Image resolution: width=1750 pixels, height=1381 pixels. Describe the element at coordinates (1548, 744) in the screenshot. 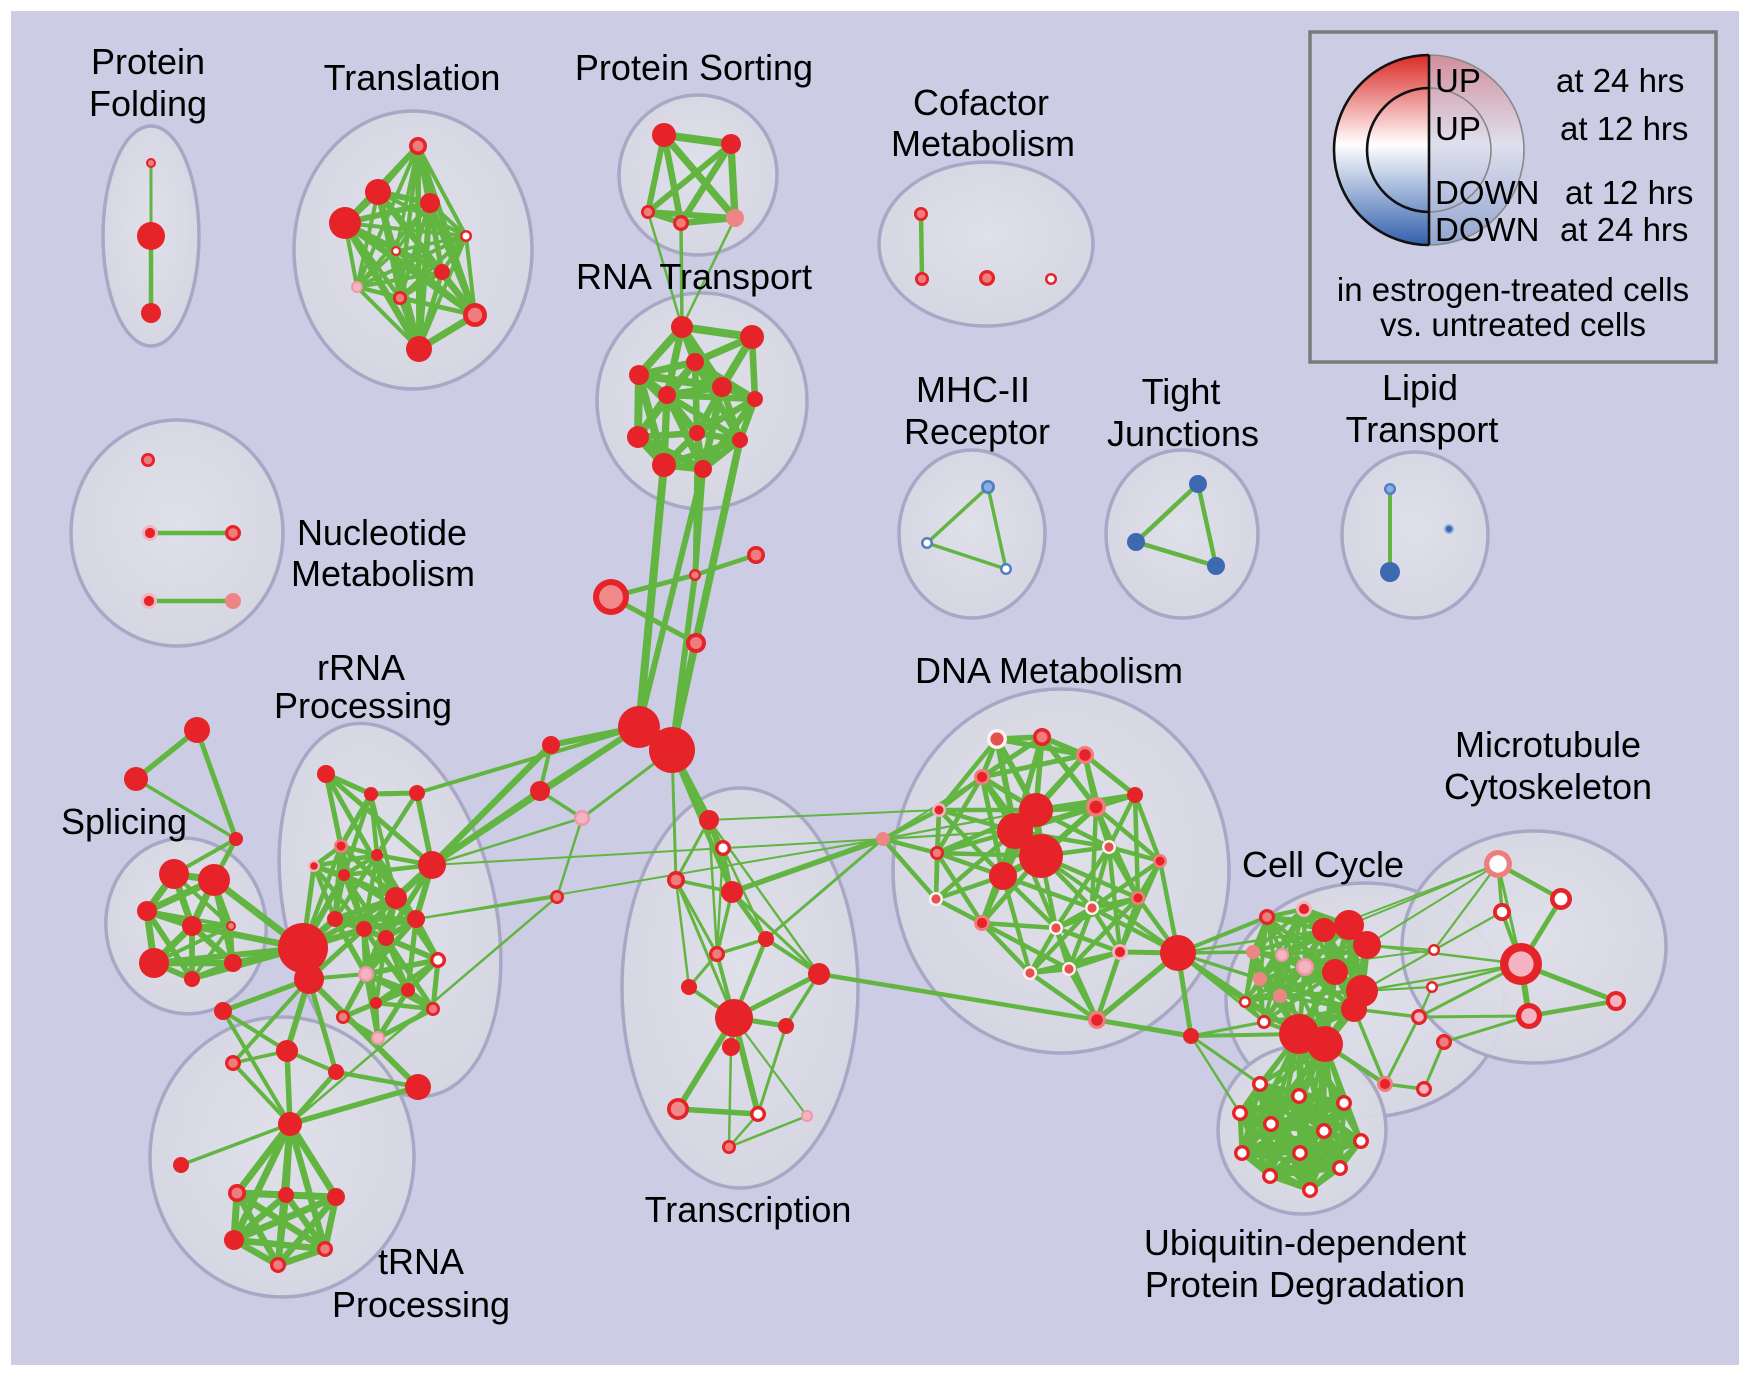

I see `svg-text: Microtubule` at that location.